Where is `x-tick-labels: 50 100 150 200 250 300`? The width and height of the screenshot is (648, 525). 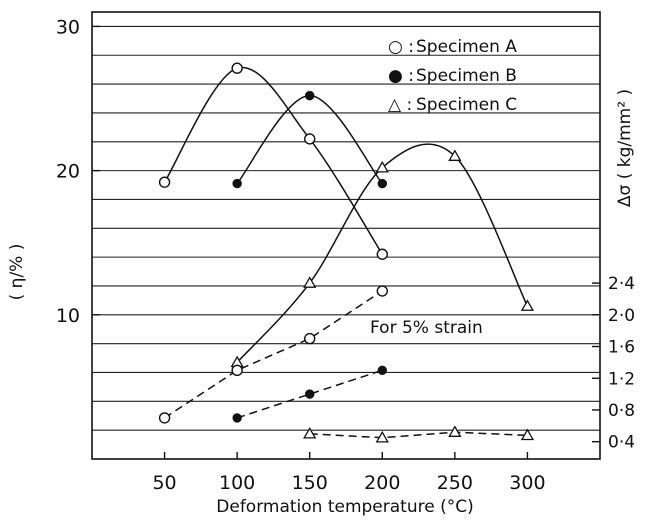
x-tick-labels: 50 100 150 200 250 300 is located at coordinates (349, 473).